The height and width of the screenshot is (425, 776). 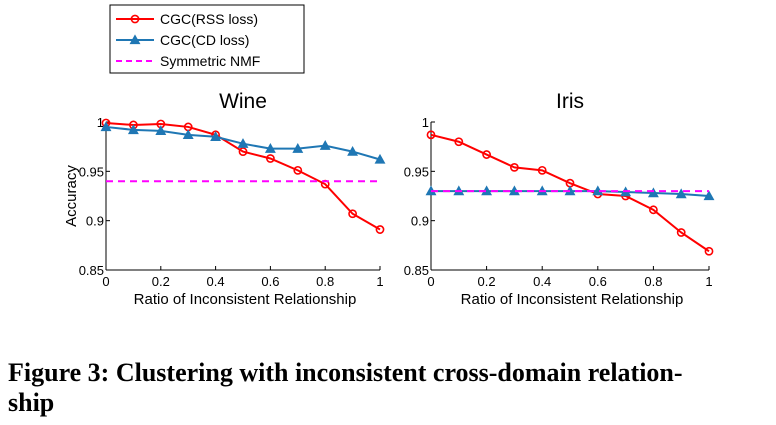 What do you see at coordinates (210, 61) in the screenshot?
I see `legend-label: Symmetric NMF` at bounding box center [210, 61].